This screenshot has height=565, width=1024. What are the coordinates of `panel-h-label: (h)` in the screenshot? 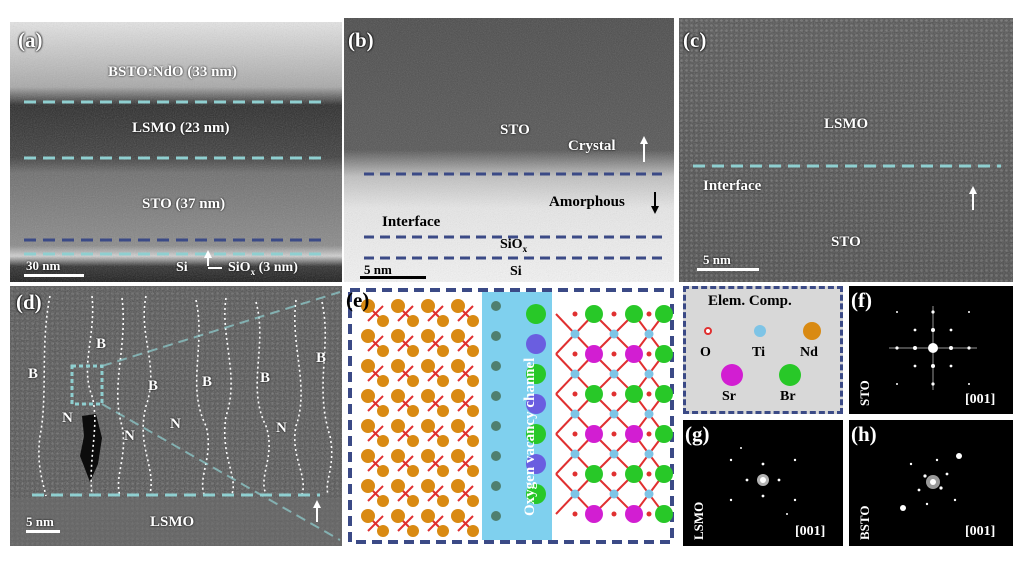 It's located at (864, 434).